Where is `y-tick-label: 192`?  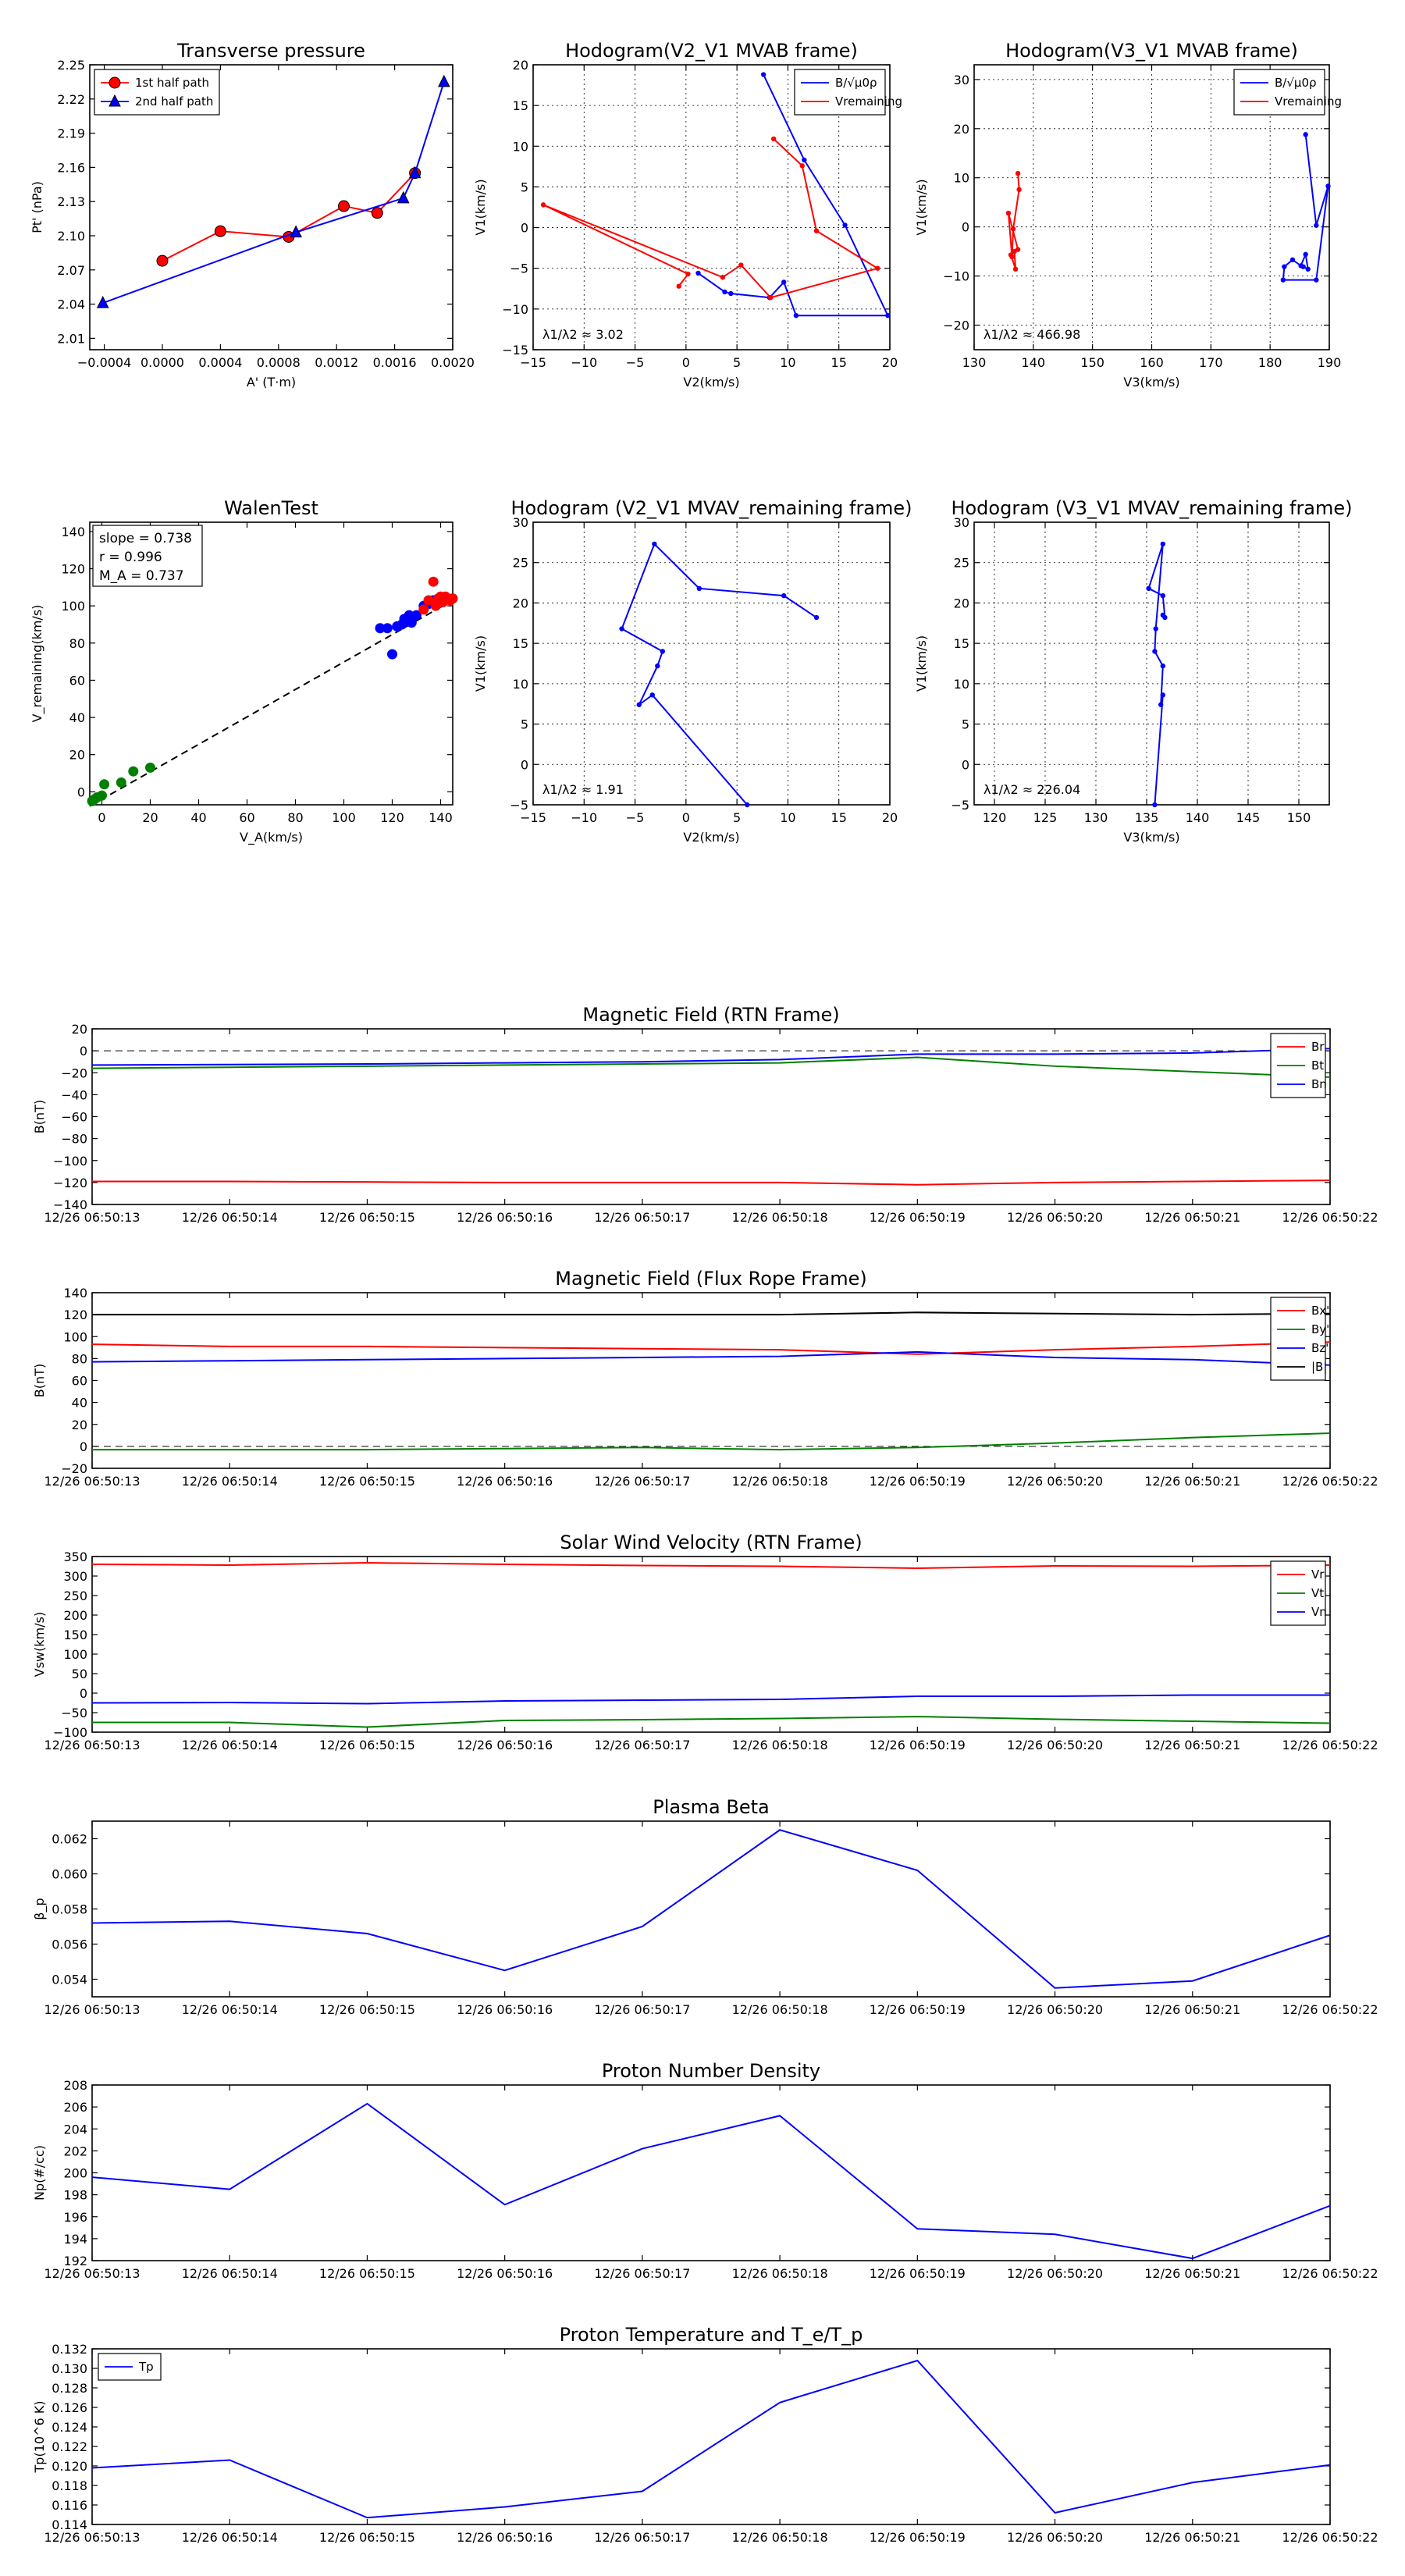 y-tick-label: 192 is located at coordinates (75, 2261).